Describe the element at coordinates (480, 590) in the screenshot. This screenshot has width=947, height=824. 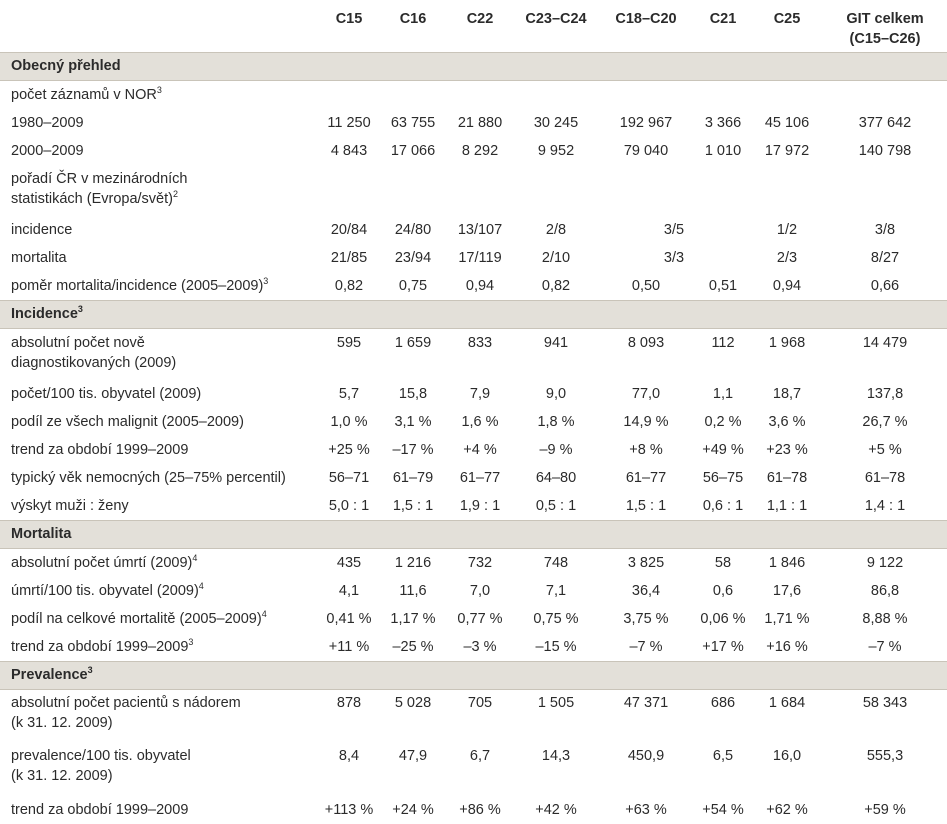
I see `table-cell: 7,0` at that location.